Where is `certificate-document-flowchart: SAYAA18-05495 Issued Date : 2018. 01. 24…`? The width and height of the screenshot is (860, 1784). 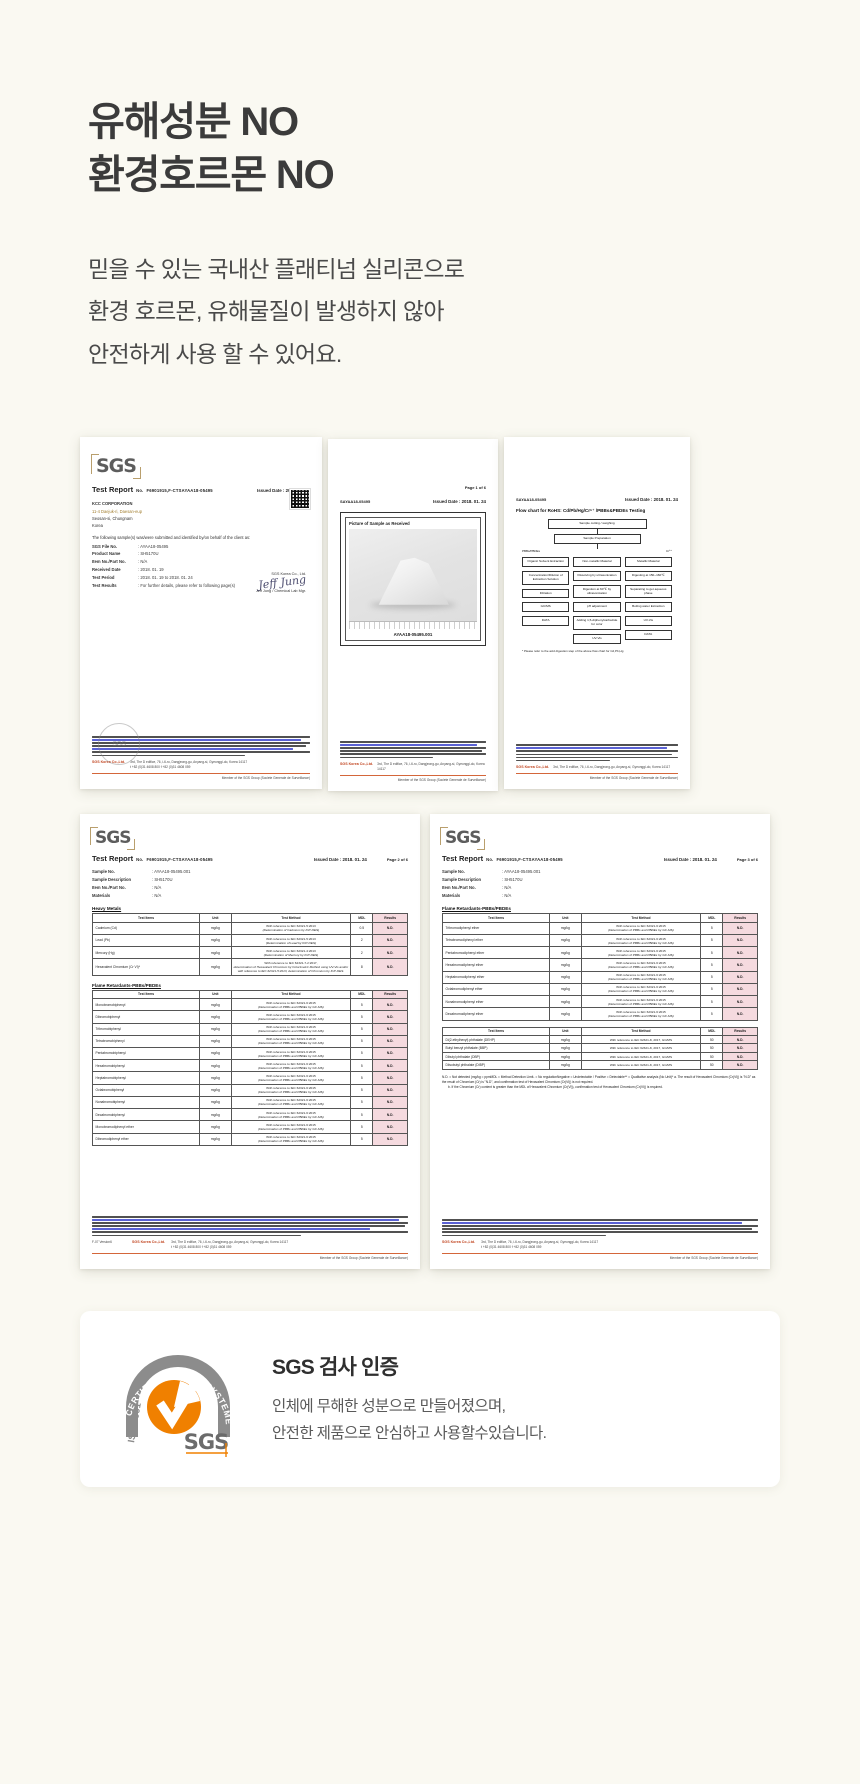 certificate-document-flowchart: SAYAA18-05495 Issued Date : 2018. 01. 24… is located at coordinates (597, 613).